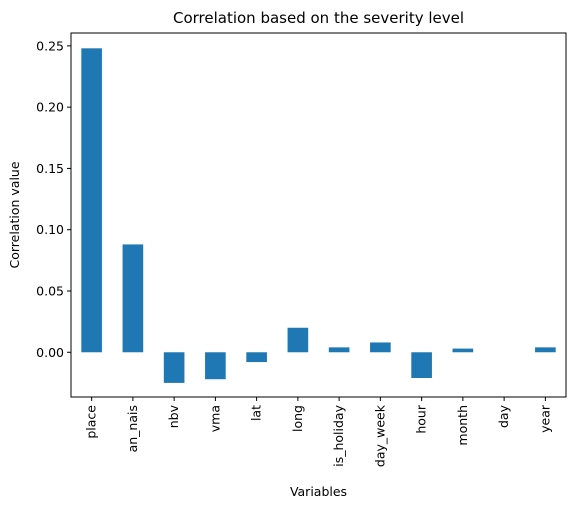 The height and width of the screenshot is (510, 576). I want to click on bar-lat, so click(256, 357).